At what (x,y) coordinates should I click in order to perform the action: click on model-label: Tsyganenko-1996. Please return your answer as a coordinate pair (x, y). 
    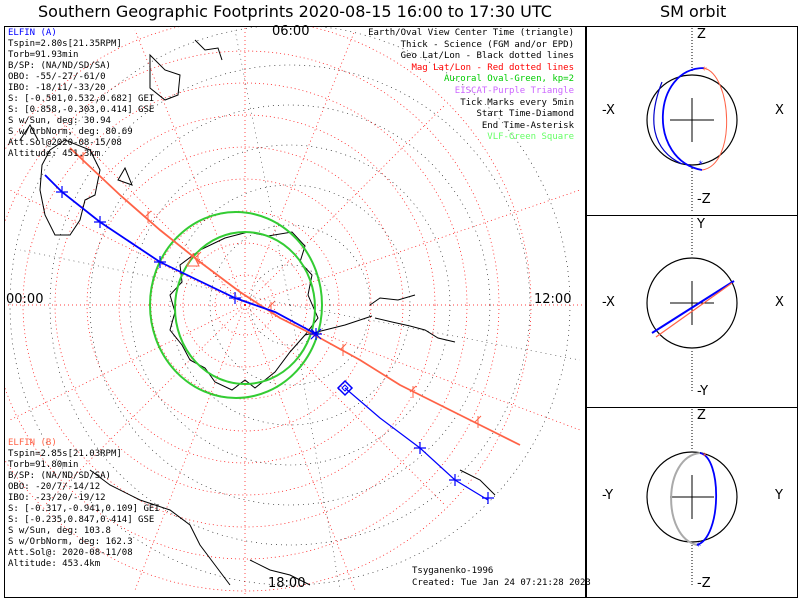
    Looking at the image, I should click on (453, 571).